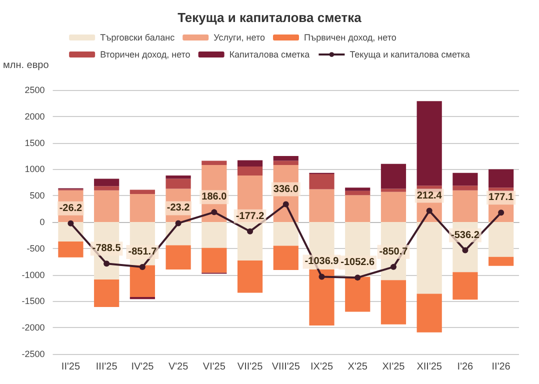  What do you see at coordinates (394, 367) in the screenshot?
I see `x-tick-label: XI'25` at bounding box center [394, 367].